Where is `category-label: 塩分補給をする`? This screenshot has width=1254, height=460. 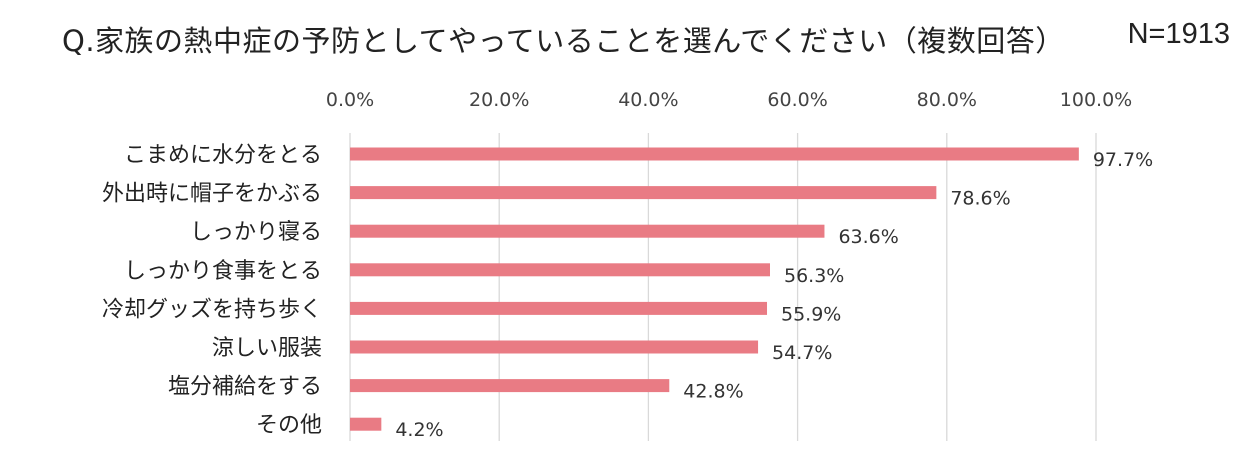
category-label: 塩分補給をする is located at coordinates (245, 387).